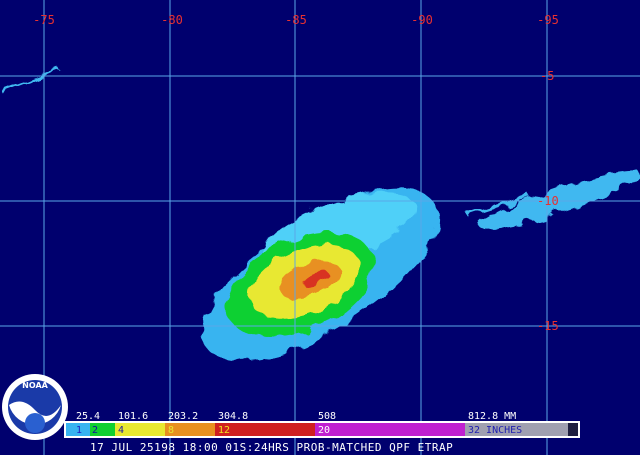 The width and height of the screenshot is (640, 455). I want to click on mm-label: 203.2, so click(183, 416).